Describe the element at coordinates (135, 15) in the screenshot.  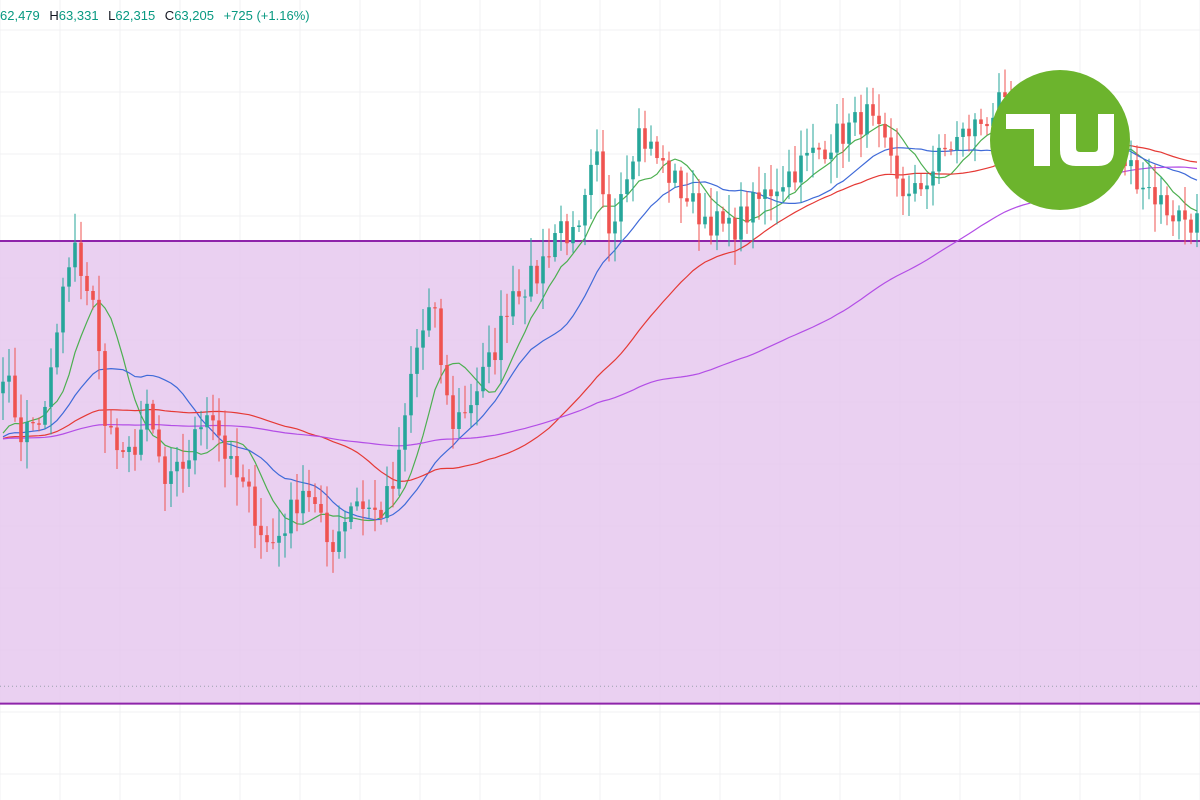
I see `low-value: 62,315` at that location.